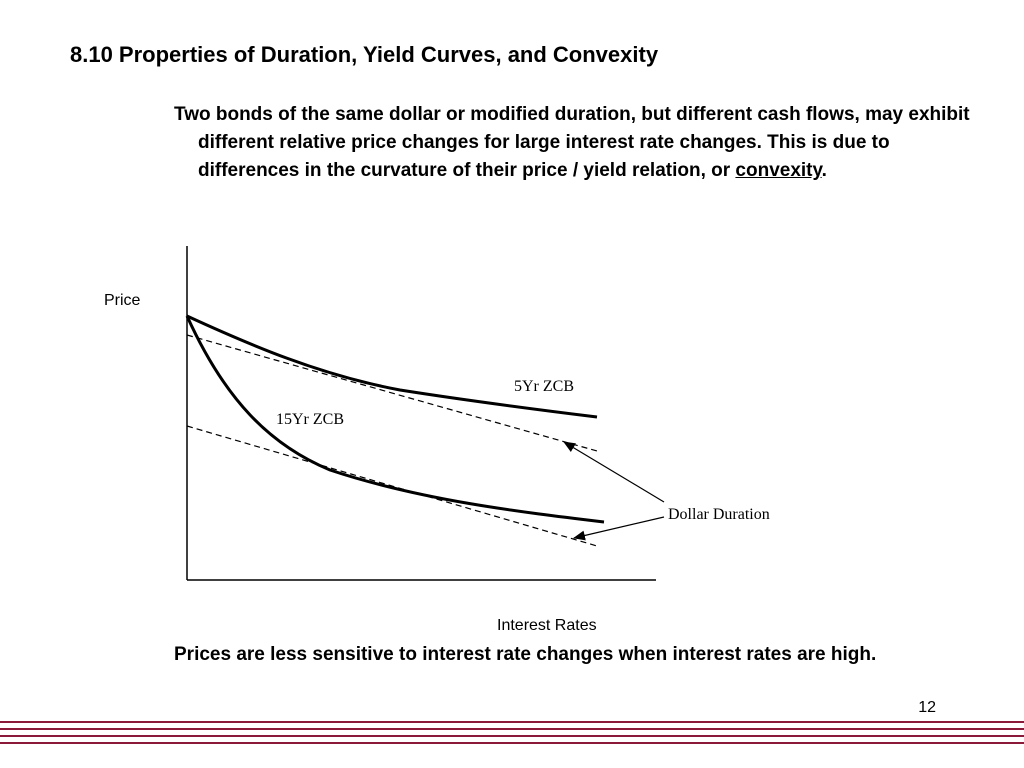 The height and width of the screenshot is (768, 1024). Describe the element at coordinates (719, 514) in the screenshot. I see `dollar-duration-label: Dollar Duration` at that location.